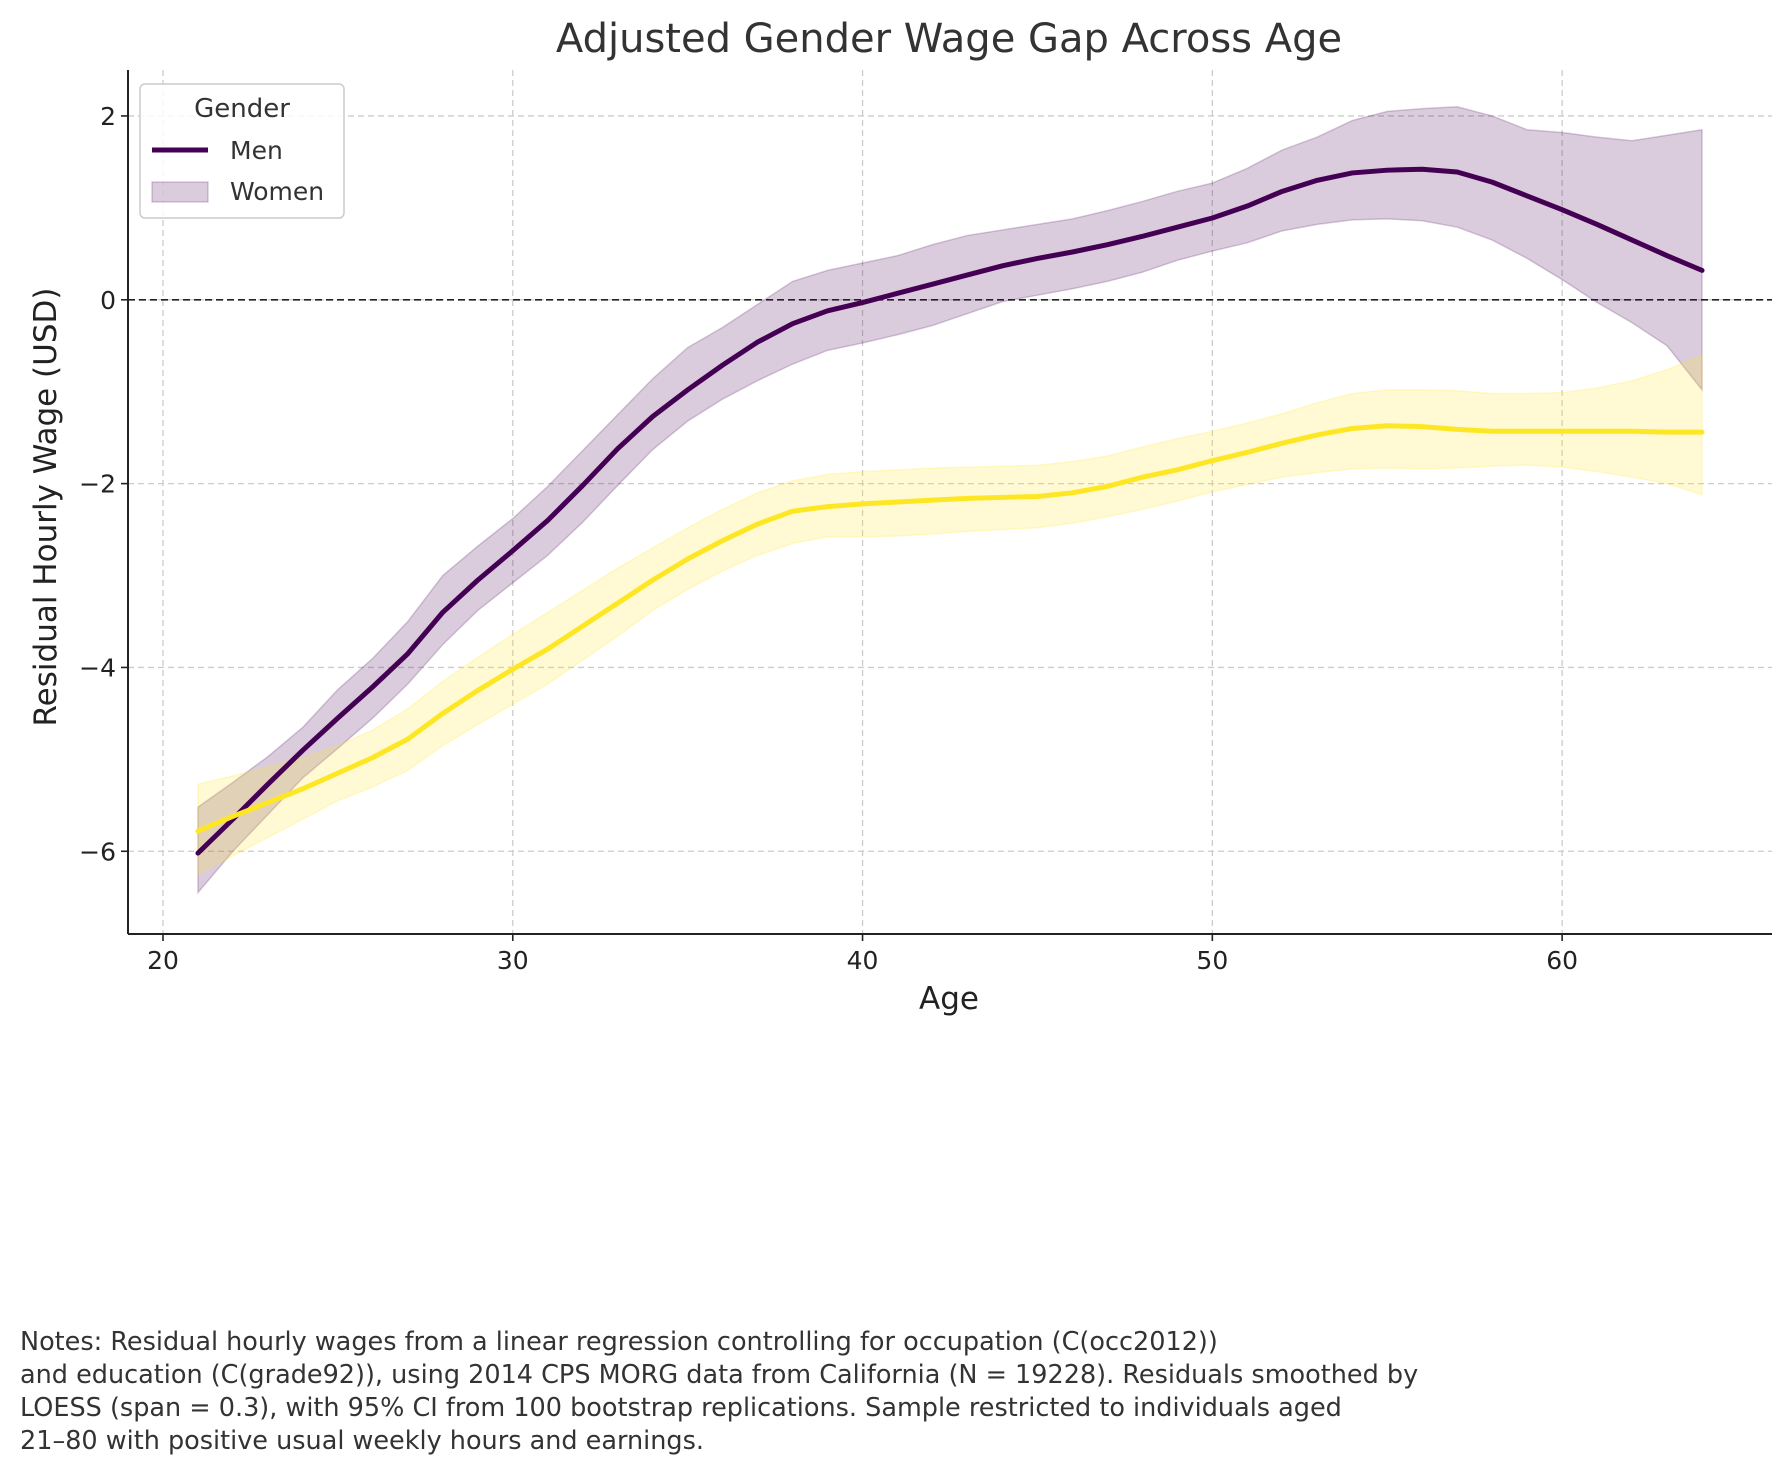 The height and width of the screenshot is (1479, 1791). Describe the element at coordinates (97, 851) in the screenshot. I see `y-tick-label-4: −6` at that location.